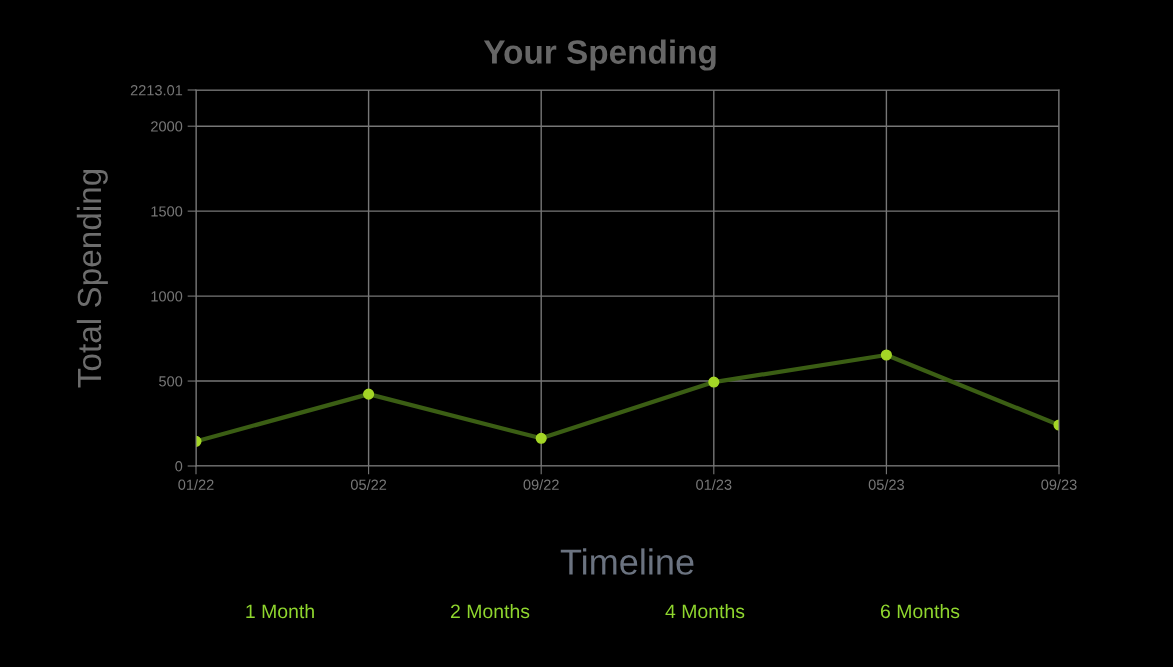  I want to click on text: 6 Months, so click(920, 611).